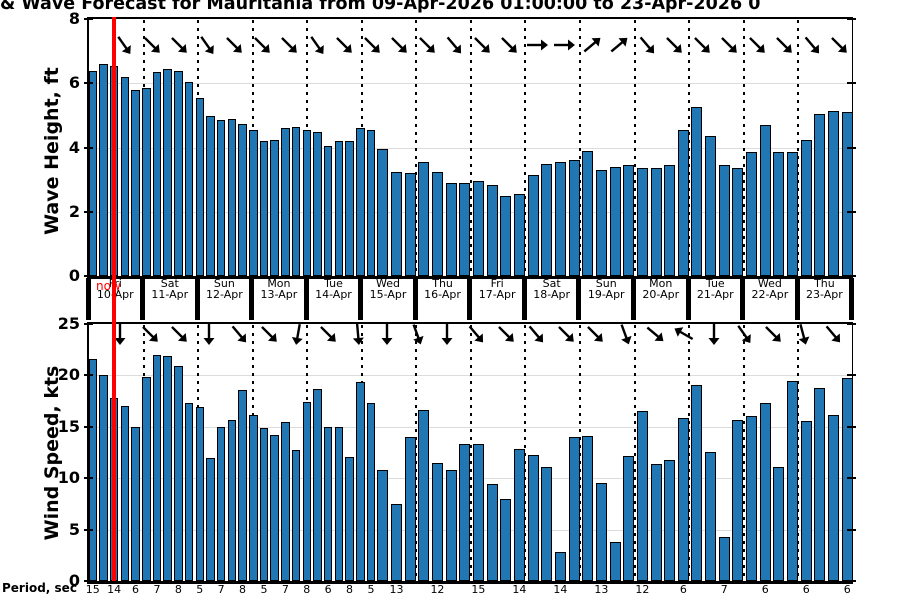  Describe the element at coordinates (88, 452) in the screenshot. I see `axis-spine-left` at that location.